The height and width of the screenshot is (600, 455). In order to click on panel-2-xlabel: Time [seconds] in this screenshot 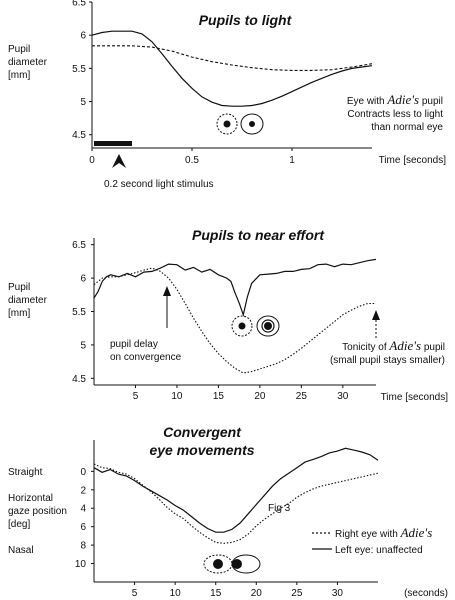, I will do `click(415, 397)`.